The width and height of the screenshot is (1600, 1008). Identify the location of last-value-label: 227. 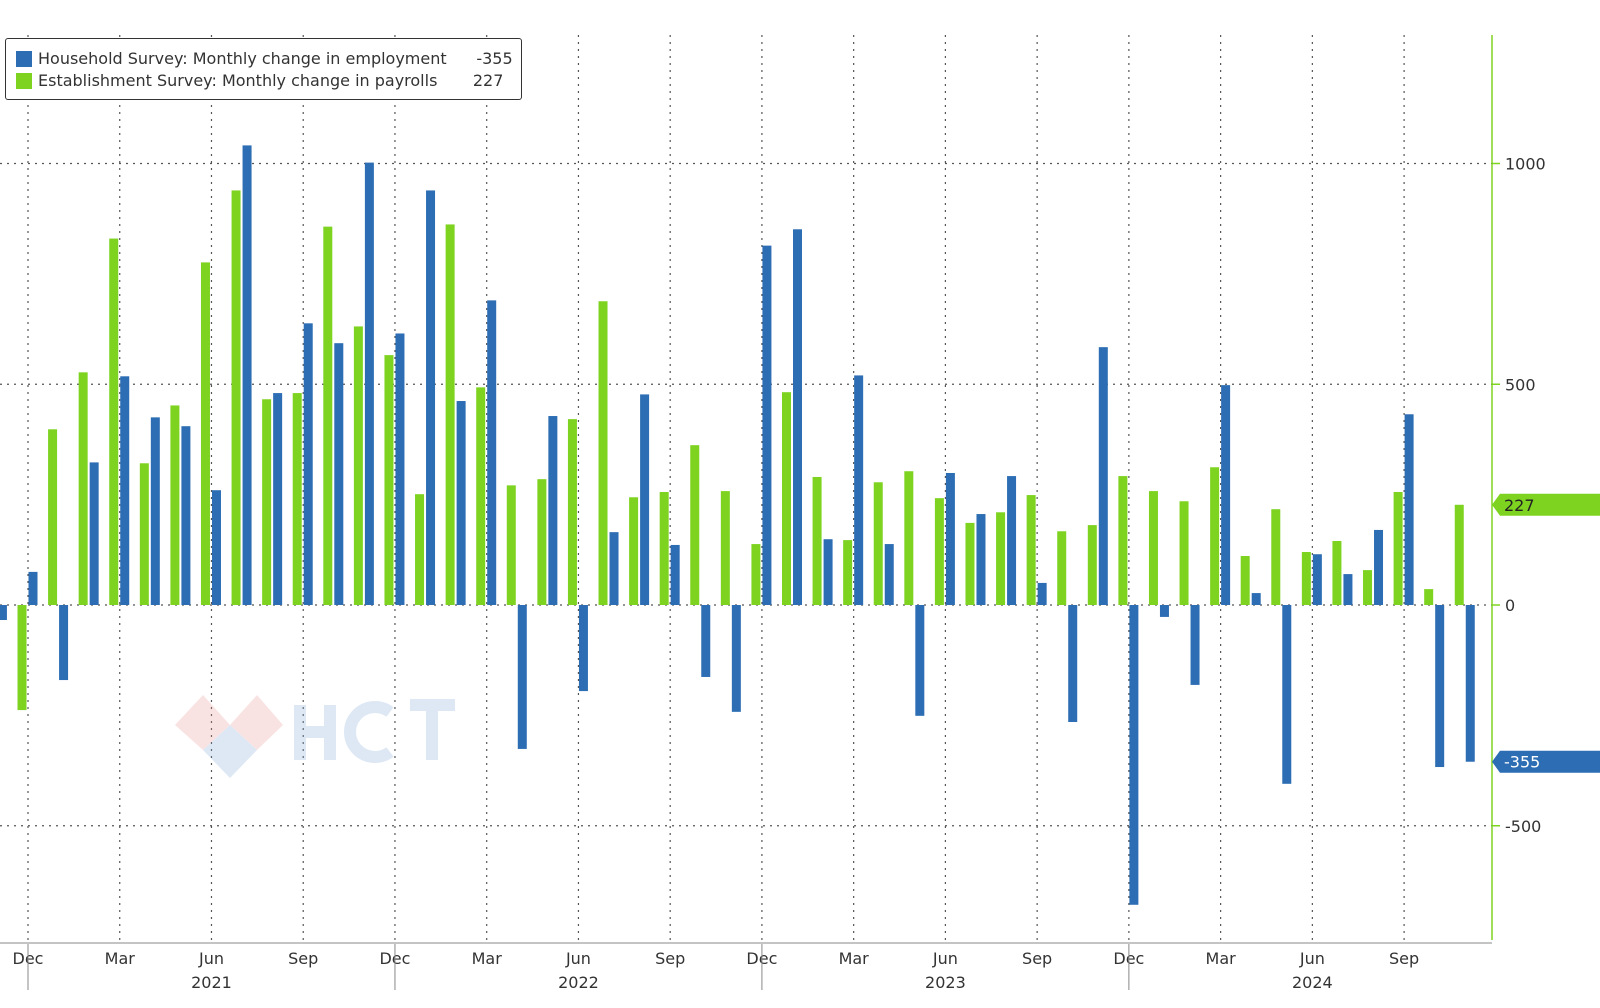
(1519, 505).